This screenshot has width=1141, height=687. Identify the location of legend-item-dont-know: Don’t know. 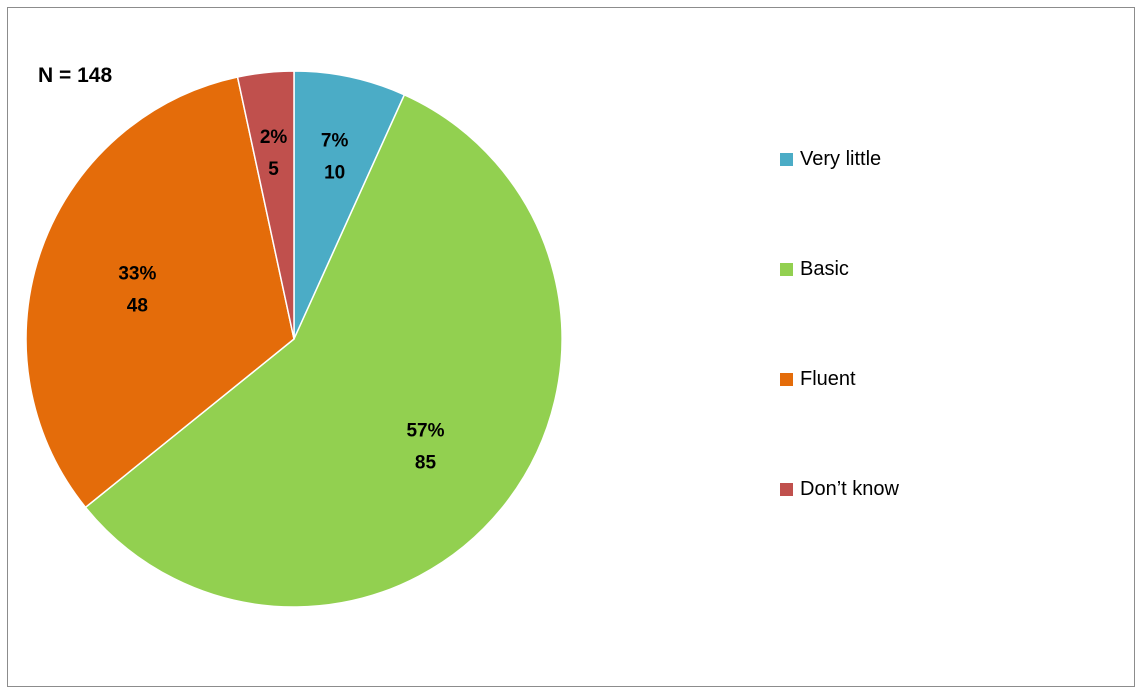
(839, 489).